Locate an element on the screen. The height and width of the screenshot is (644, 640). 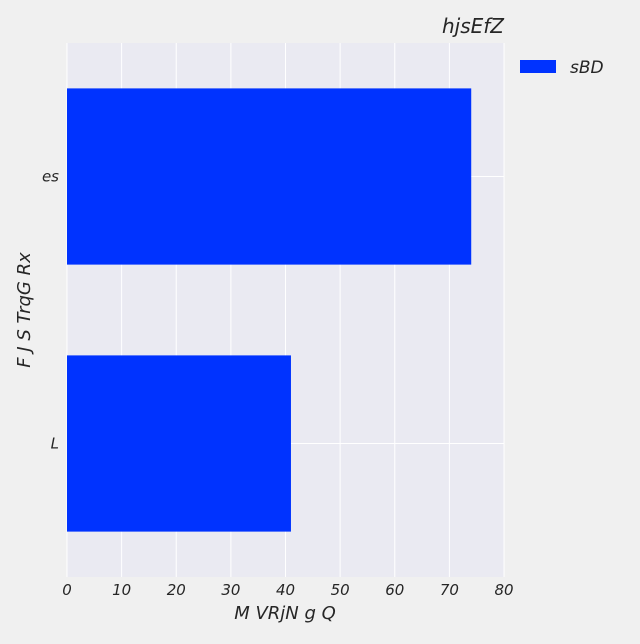
legend-label: sBD is located at coordinates (587, 68).